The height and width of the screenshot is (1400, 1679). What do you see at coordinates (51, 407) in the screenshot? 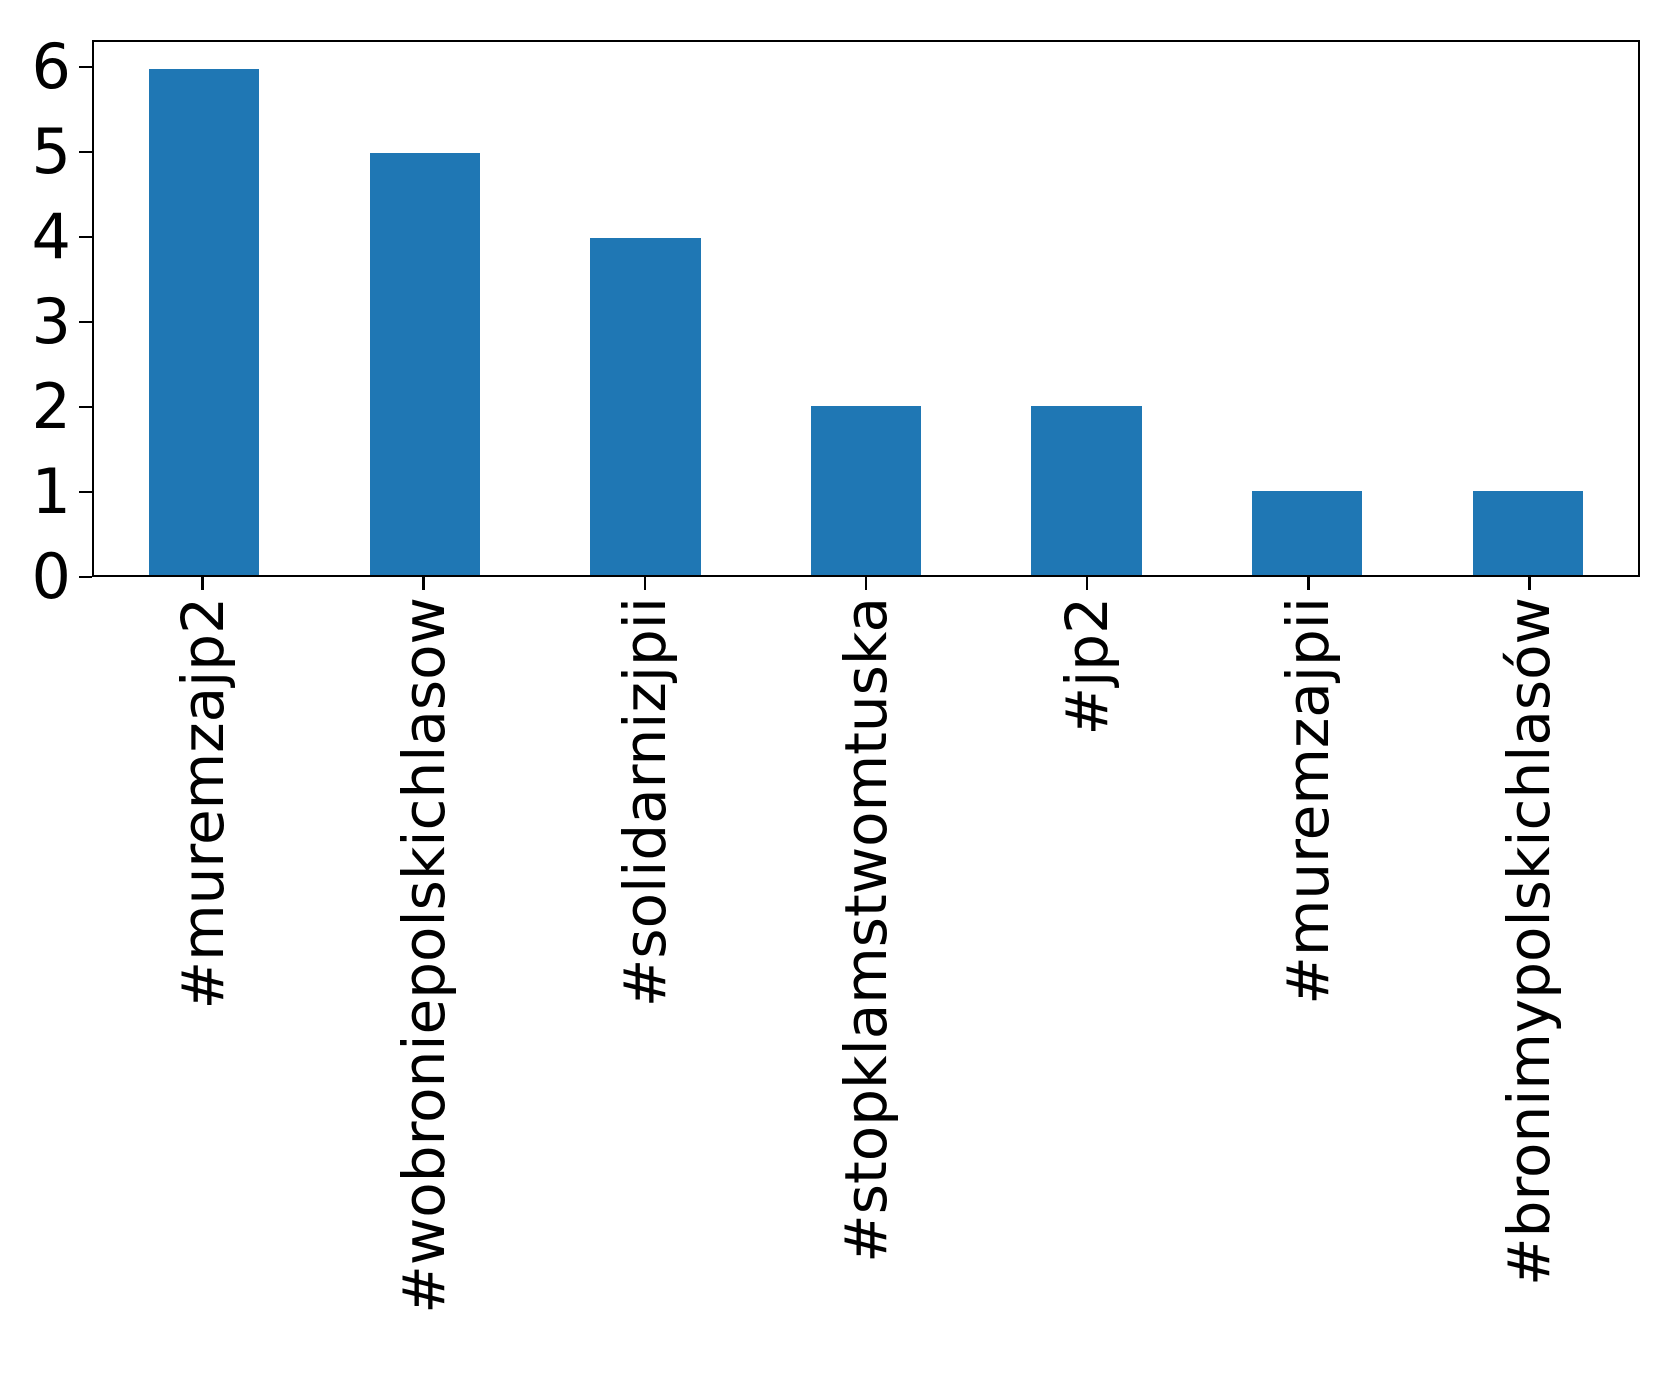
I see `y-tick-label: 2` at bounding box center [51, 407].